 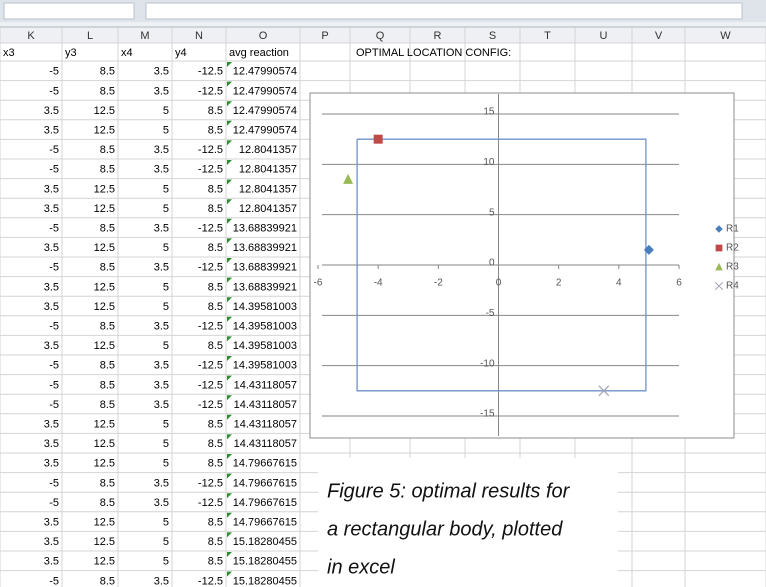 What do you see at coordinates (259, 53) in the screenshot?
I see `header-cell: avg reaction` at bounding box center [259, 53].